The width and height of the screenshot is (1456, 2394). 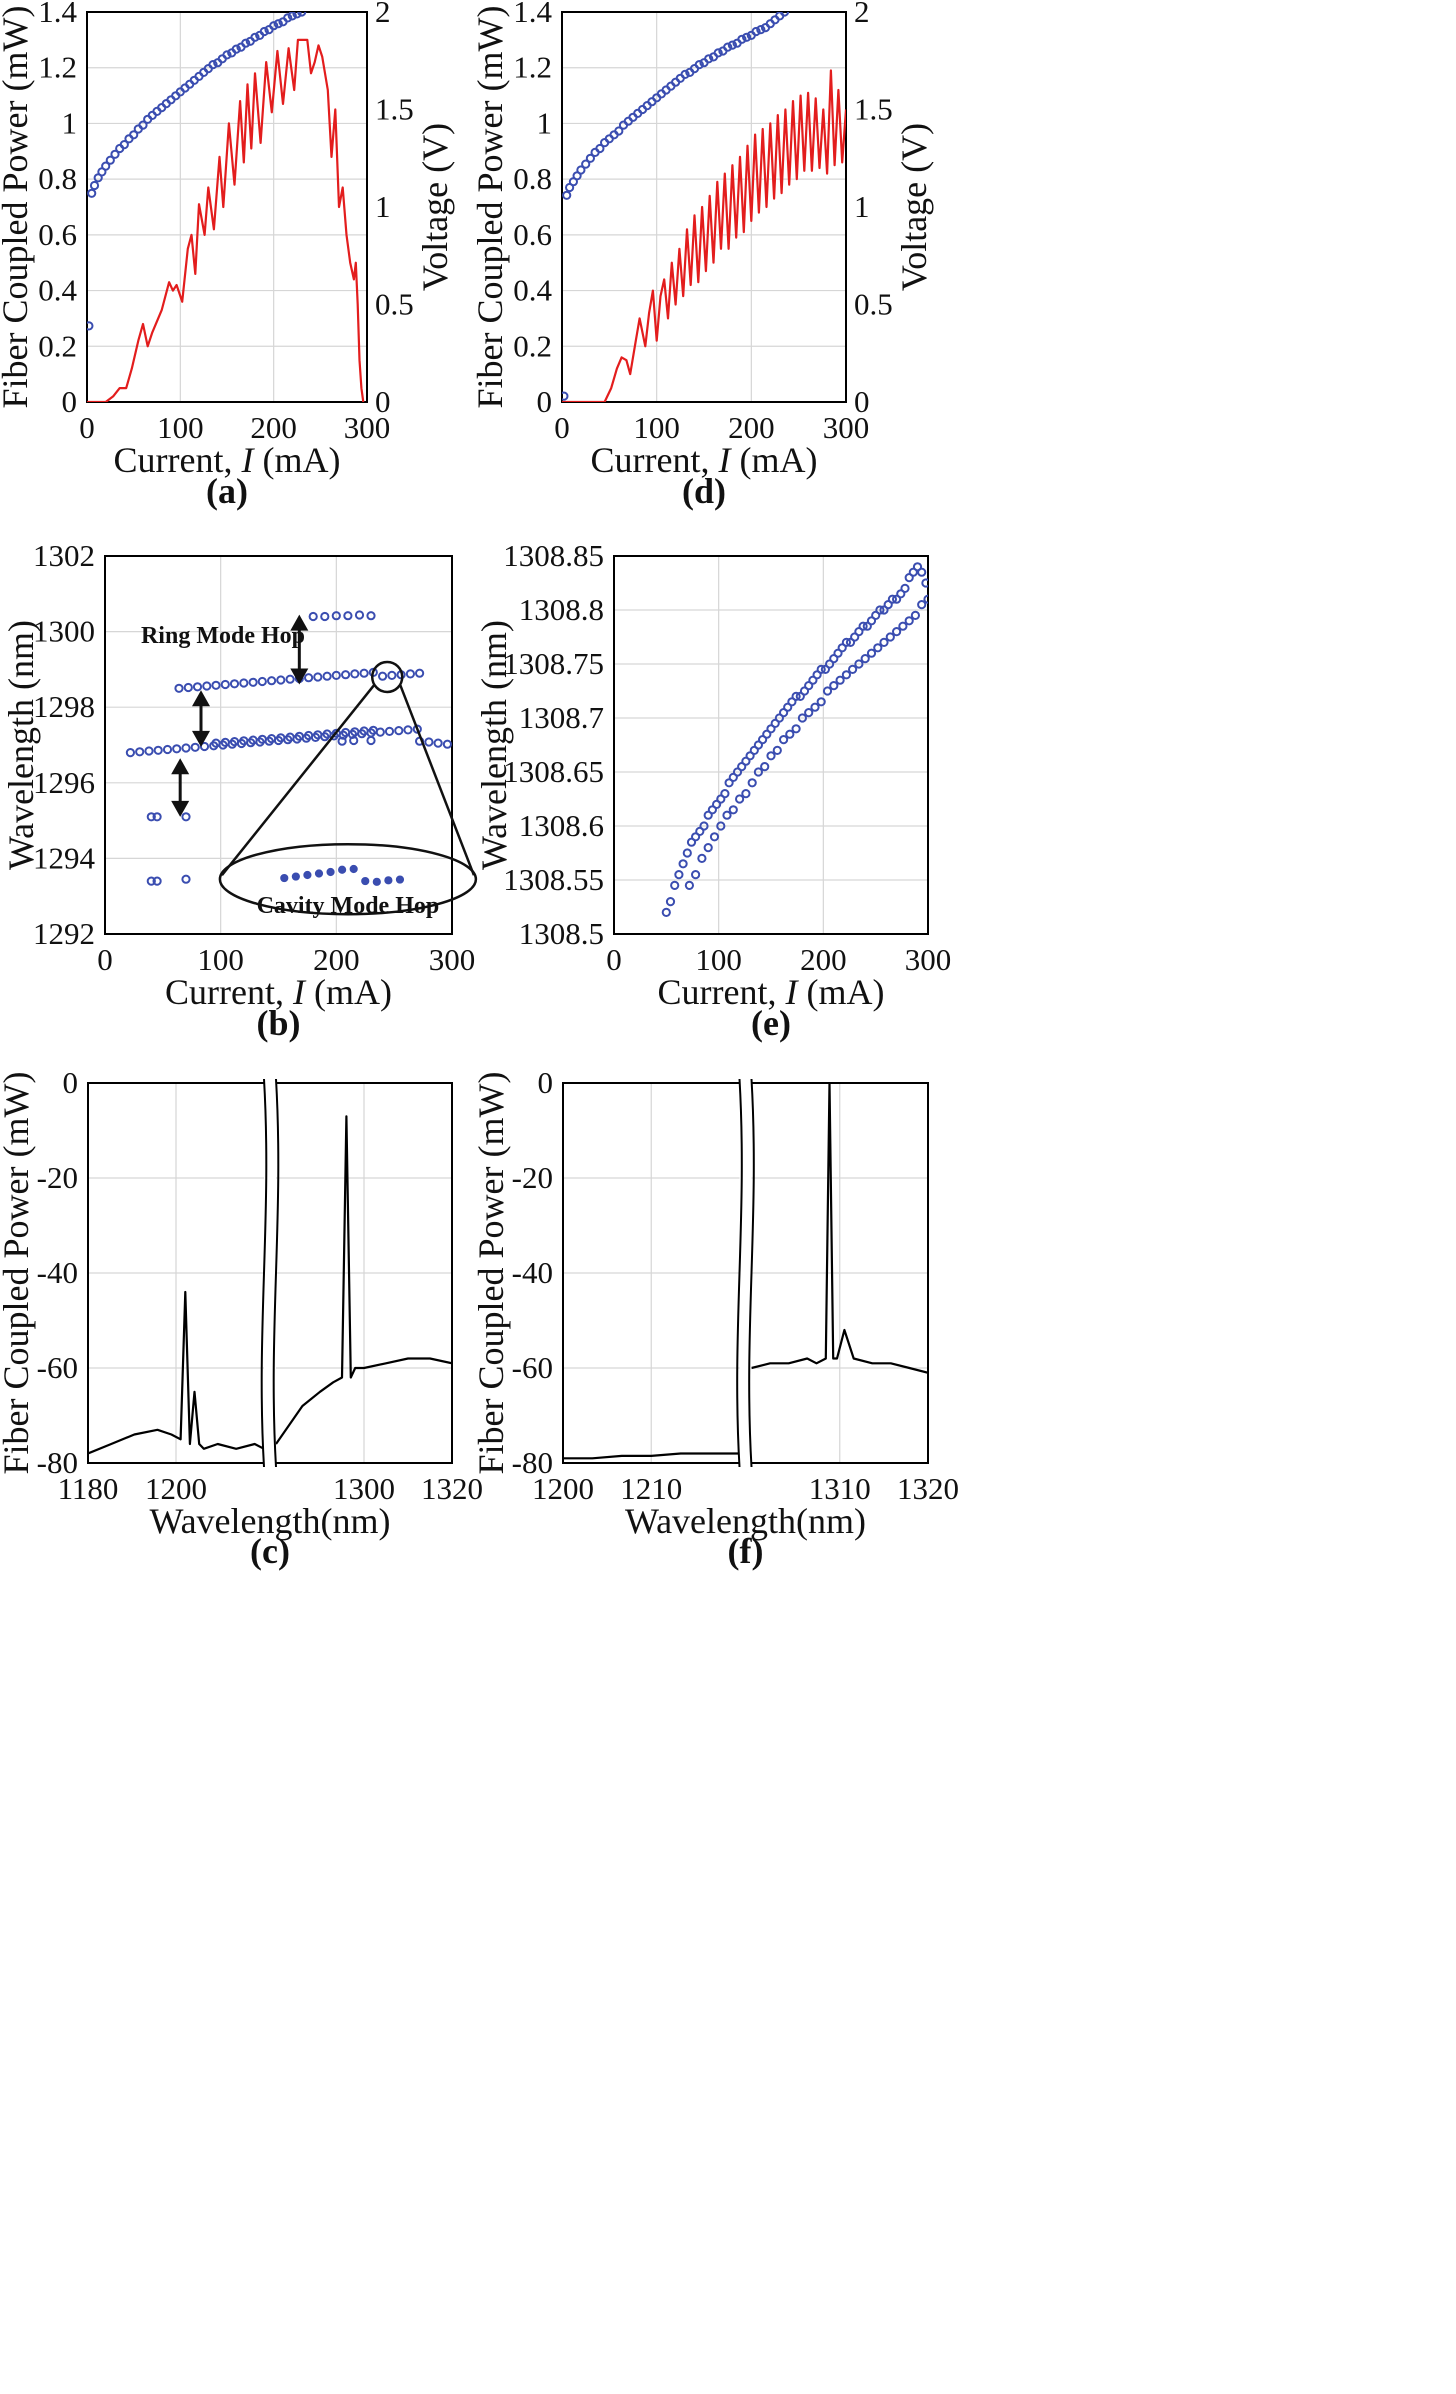 I want to click on y-tick-label: 1308.55, so click(x=553, y=879).